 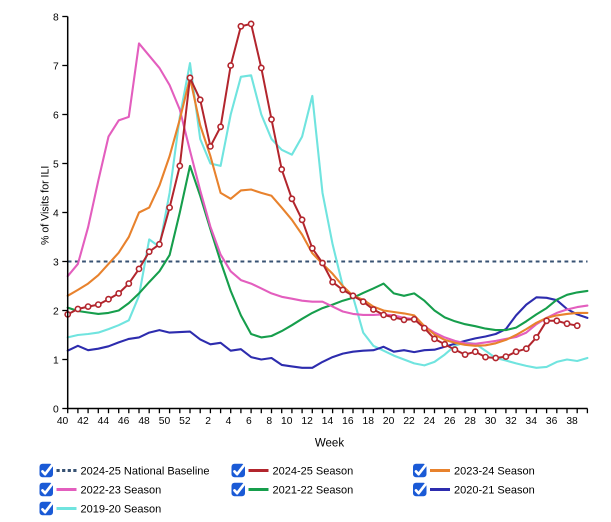 I want to click on svg-text: 2019-20 Season, so click(x=121, y=509).